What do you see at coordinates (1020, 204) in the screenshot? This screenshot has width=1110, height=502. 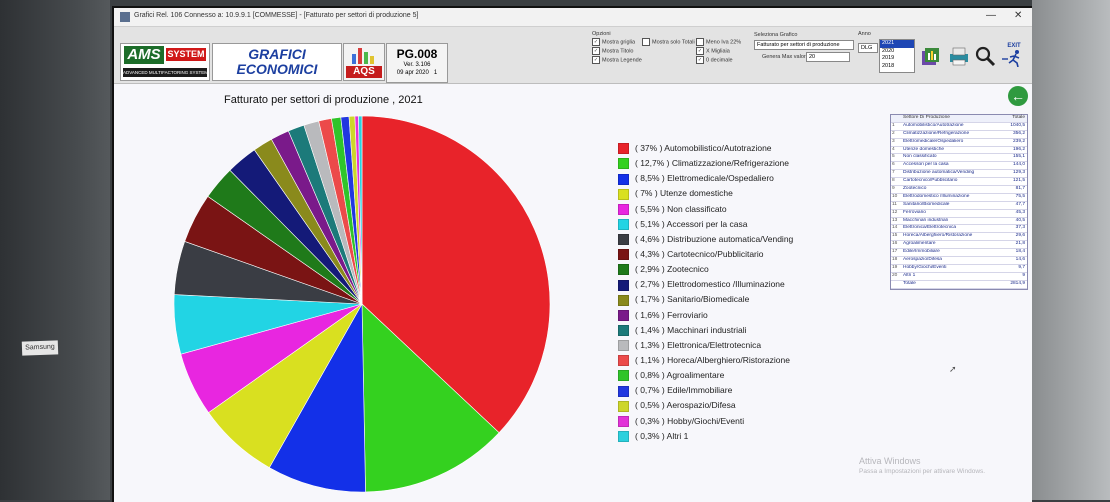 I see `row-total: 47,7` at bounding box center [1020, 204].